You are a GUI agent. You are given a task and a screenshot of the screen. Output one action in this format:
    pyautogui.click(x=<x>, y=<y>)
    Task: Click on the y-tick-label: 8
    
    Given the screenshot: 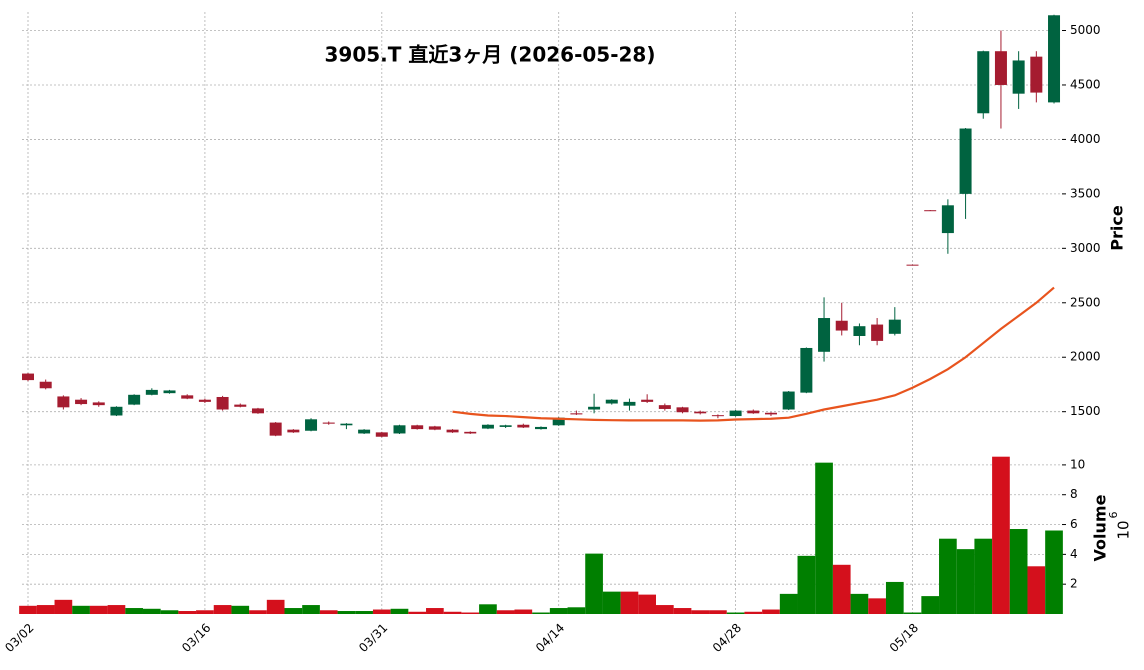 What is the action you would take?
    pyautogui.click(x=1074, y=494)
    